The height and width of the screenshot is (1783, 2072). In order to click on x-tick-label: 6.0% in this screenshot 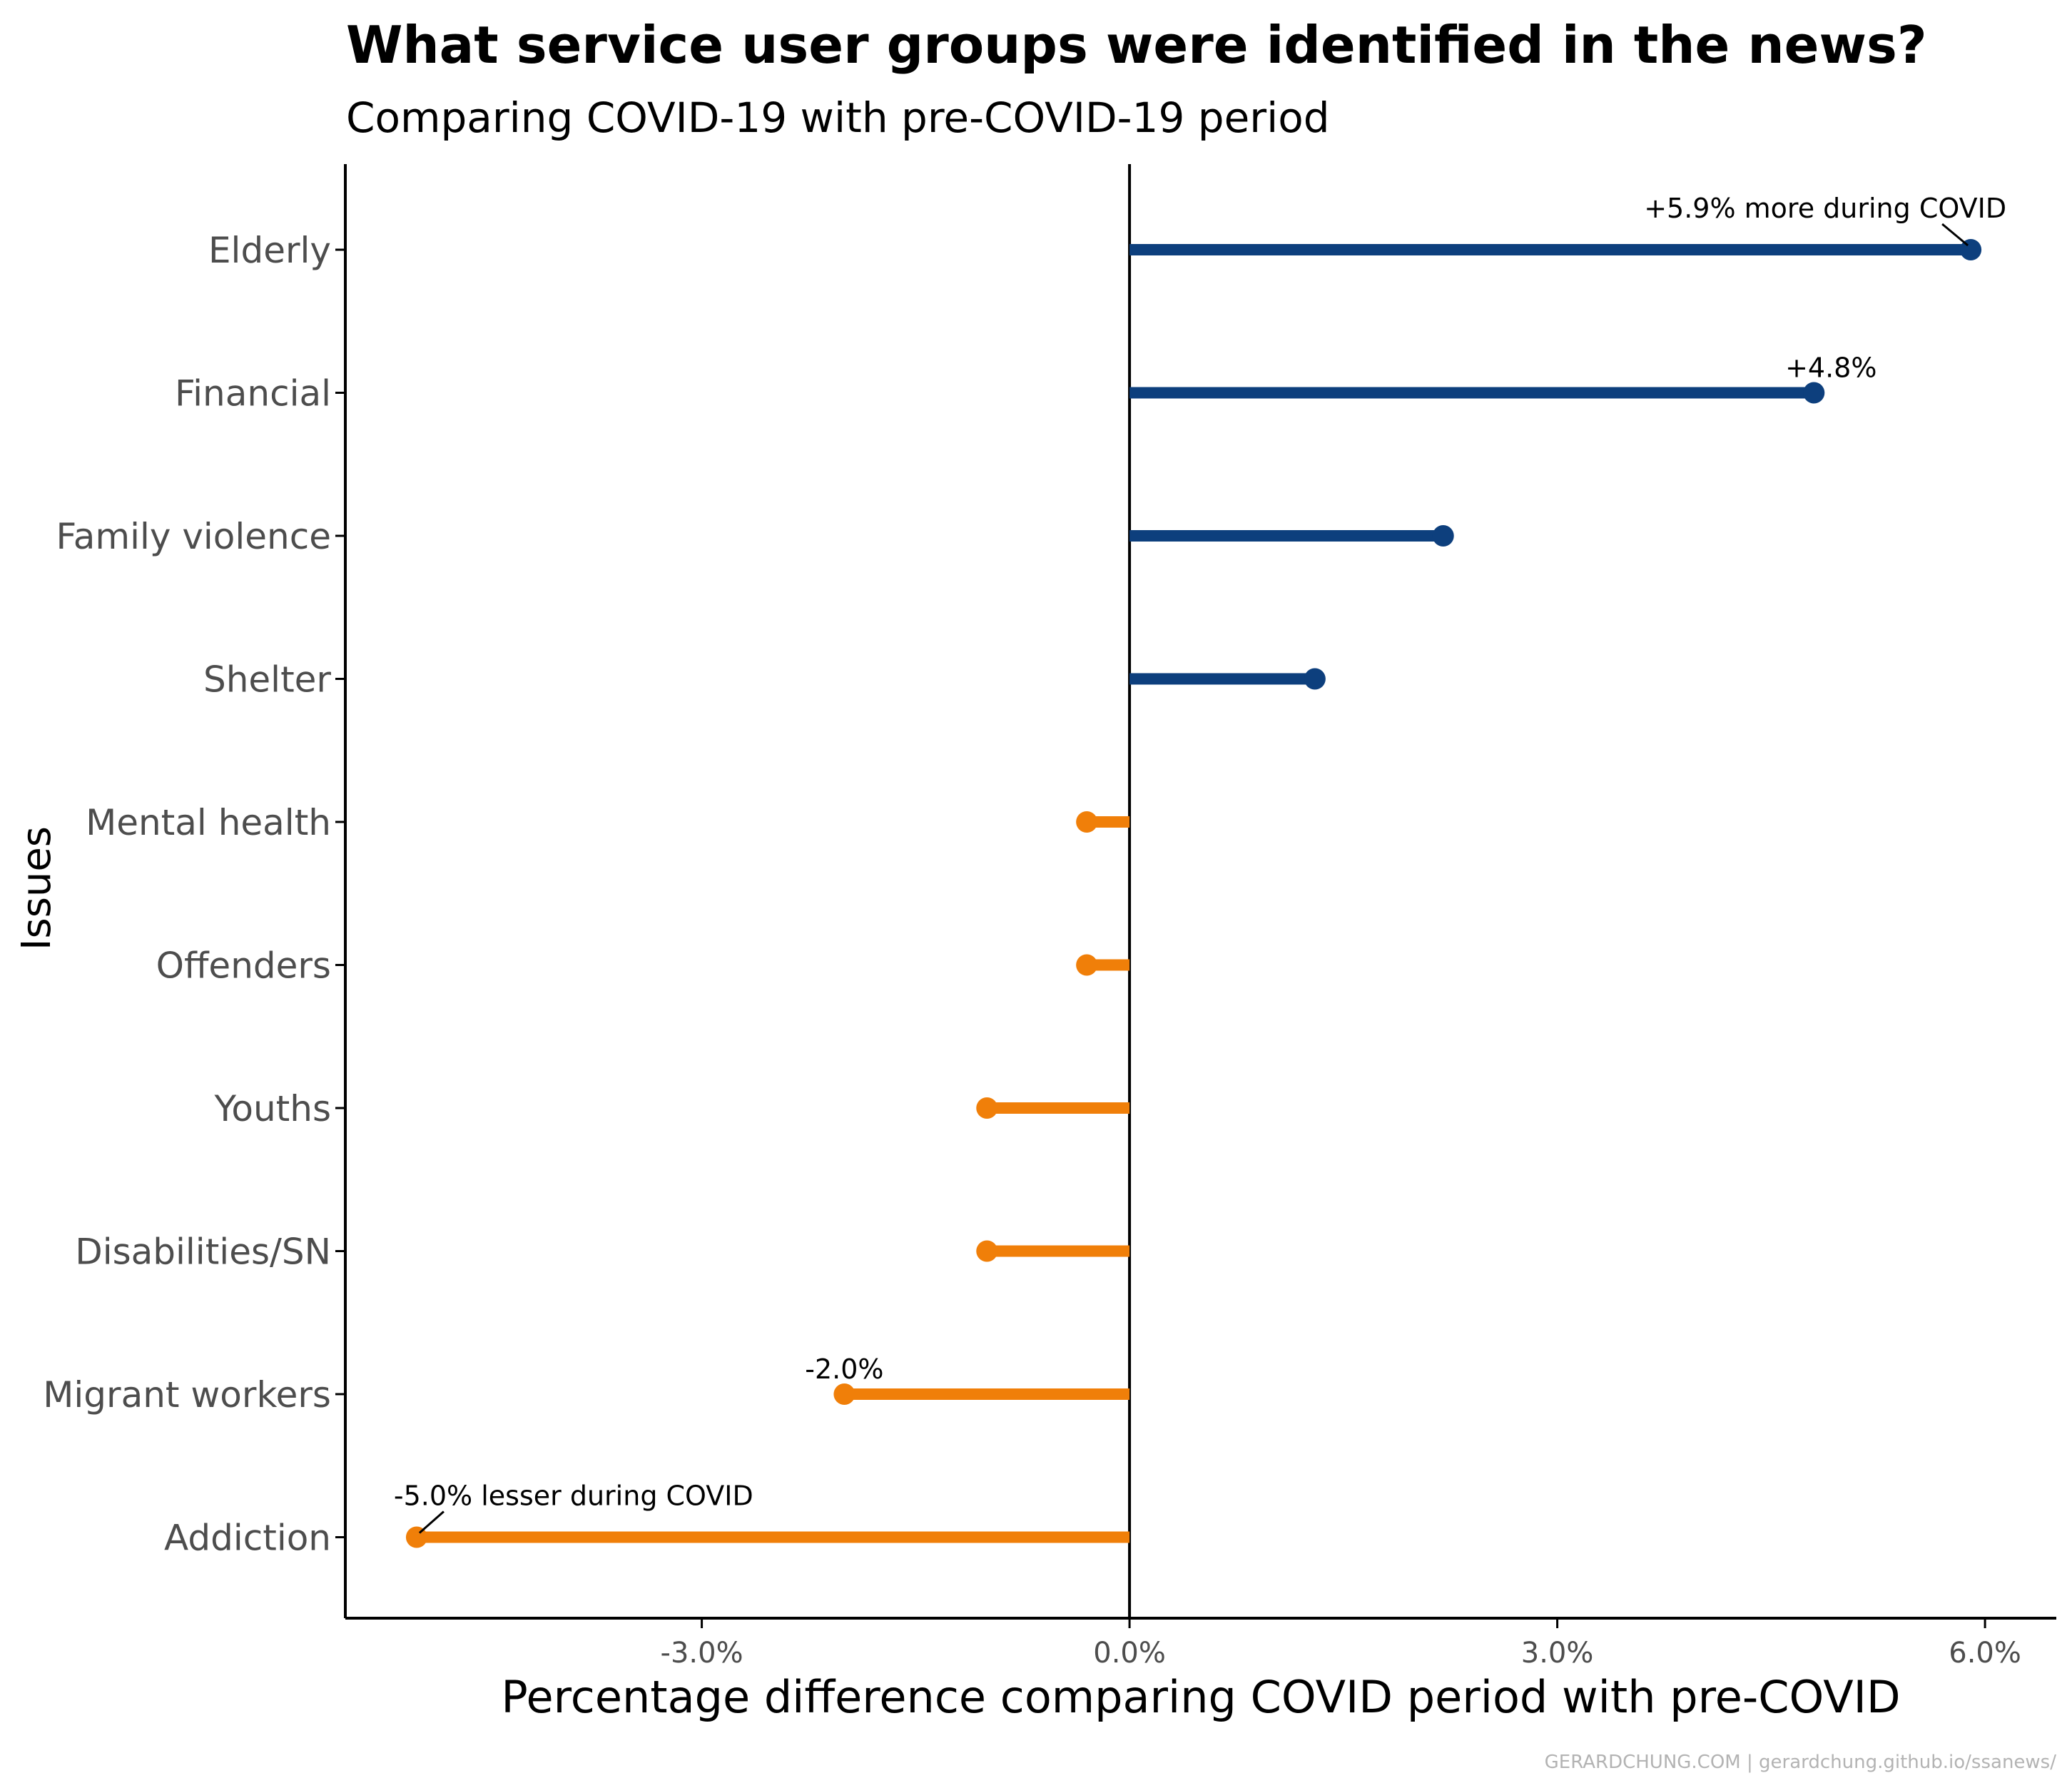, I will do `click(1985, 1654)`.